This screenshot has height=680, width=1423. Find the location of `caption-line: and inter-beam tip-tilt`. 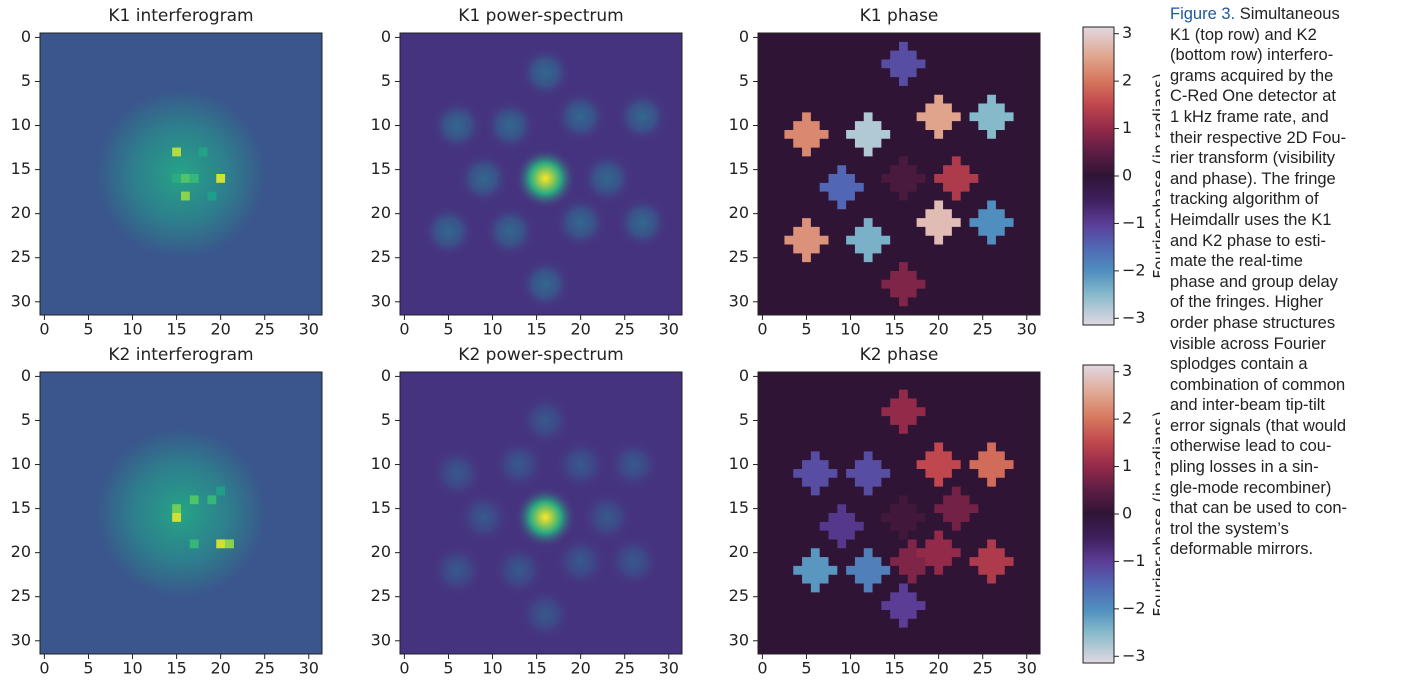

caption-line: and inter-beam tip-tilt is located at coordinates (1247, 405).